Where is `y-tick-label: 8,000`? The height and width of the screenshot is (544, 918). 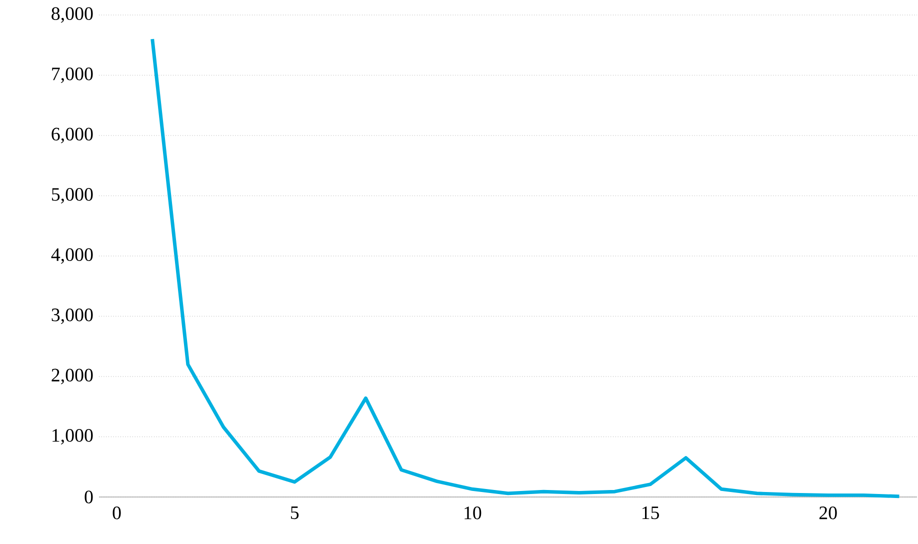 y-tick-label: 8,000 is located at coordinates (72, 15).